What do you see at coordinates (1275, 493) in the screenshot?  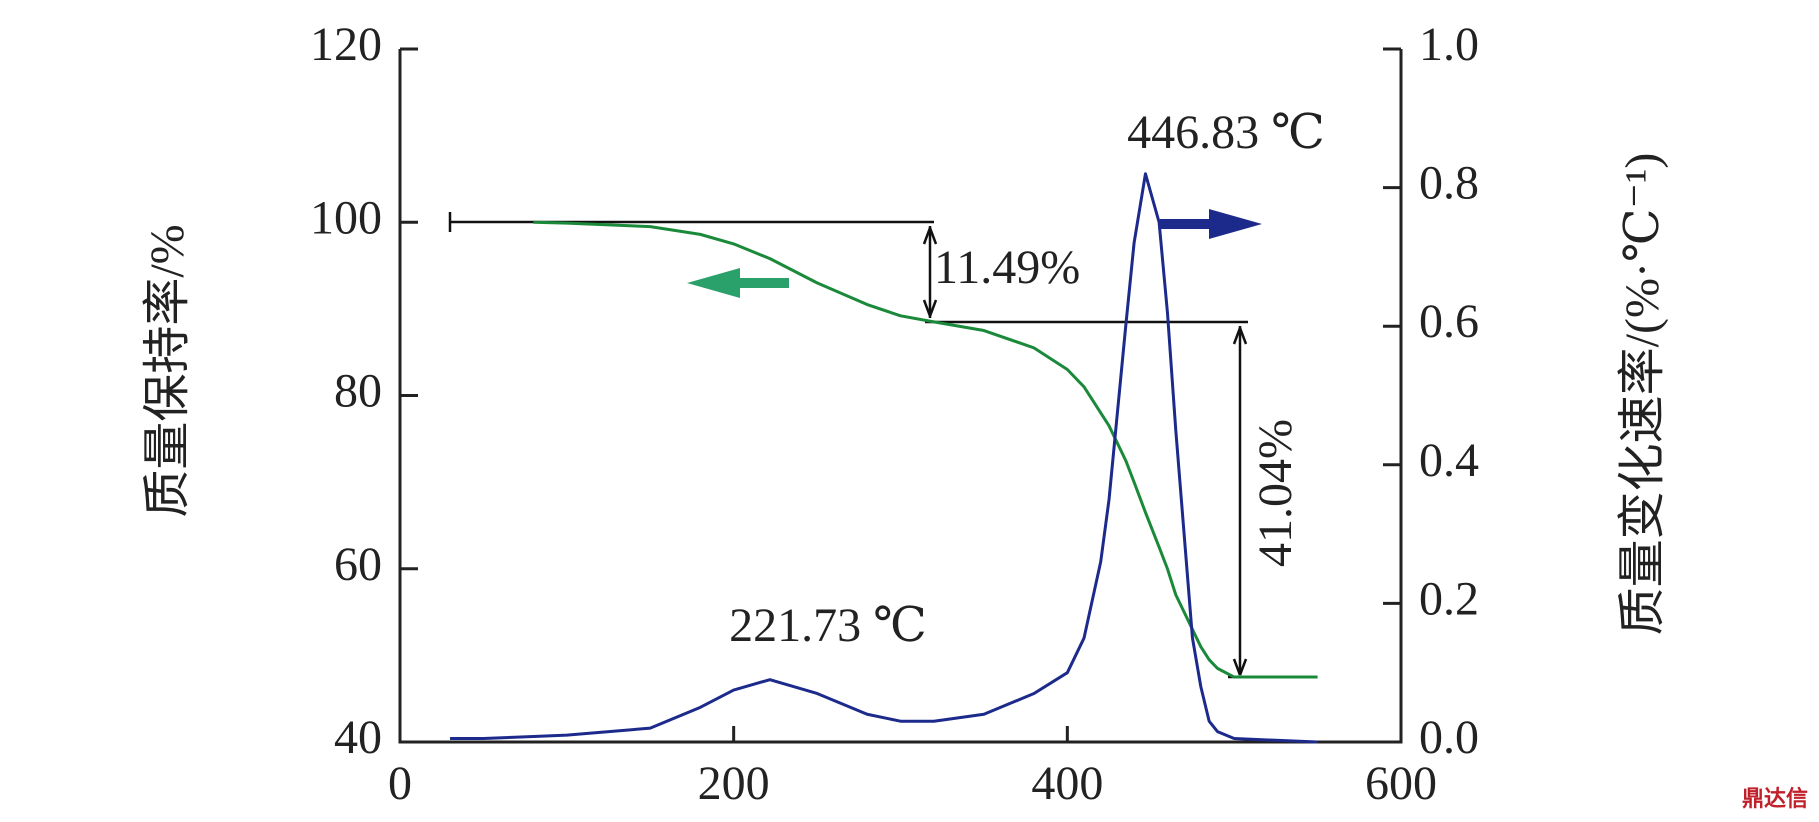 I see `mass-loss-label: 41.04%` at bounding box center [1275, 493].